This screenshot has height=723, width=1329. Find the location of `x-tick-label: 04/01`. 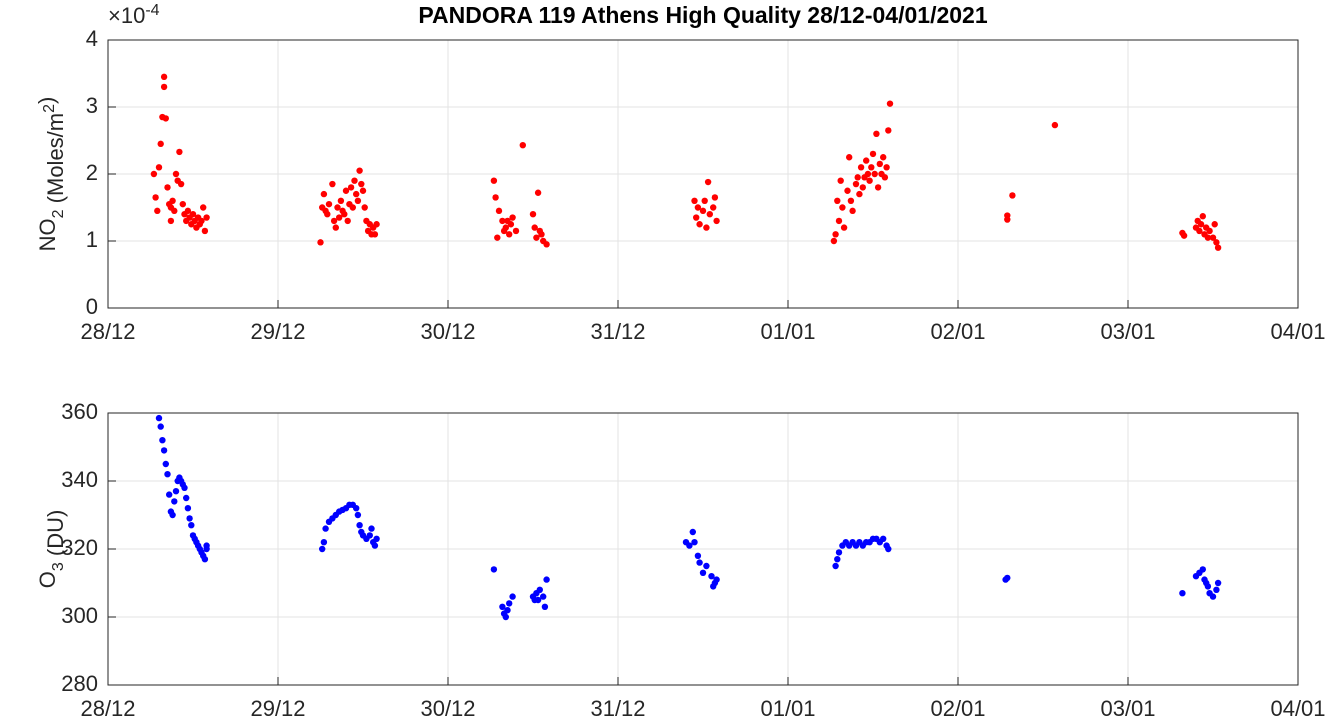

x-tick-label: 04/01 is located at coordinates (1297, 708).